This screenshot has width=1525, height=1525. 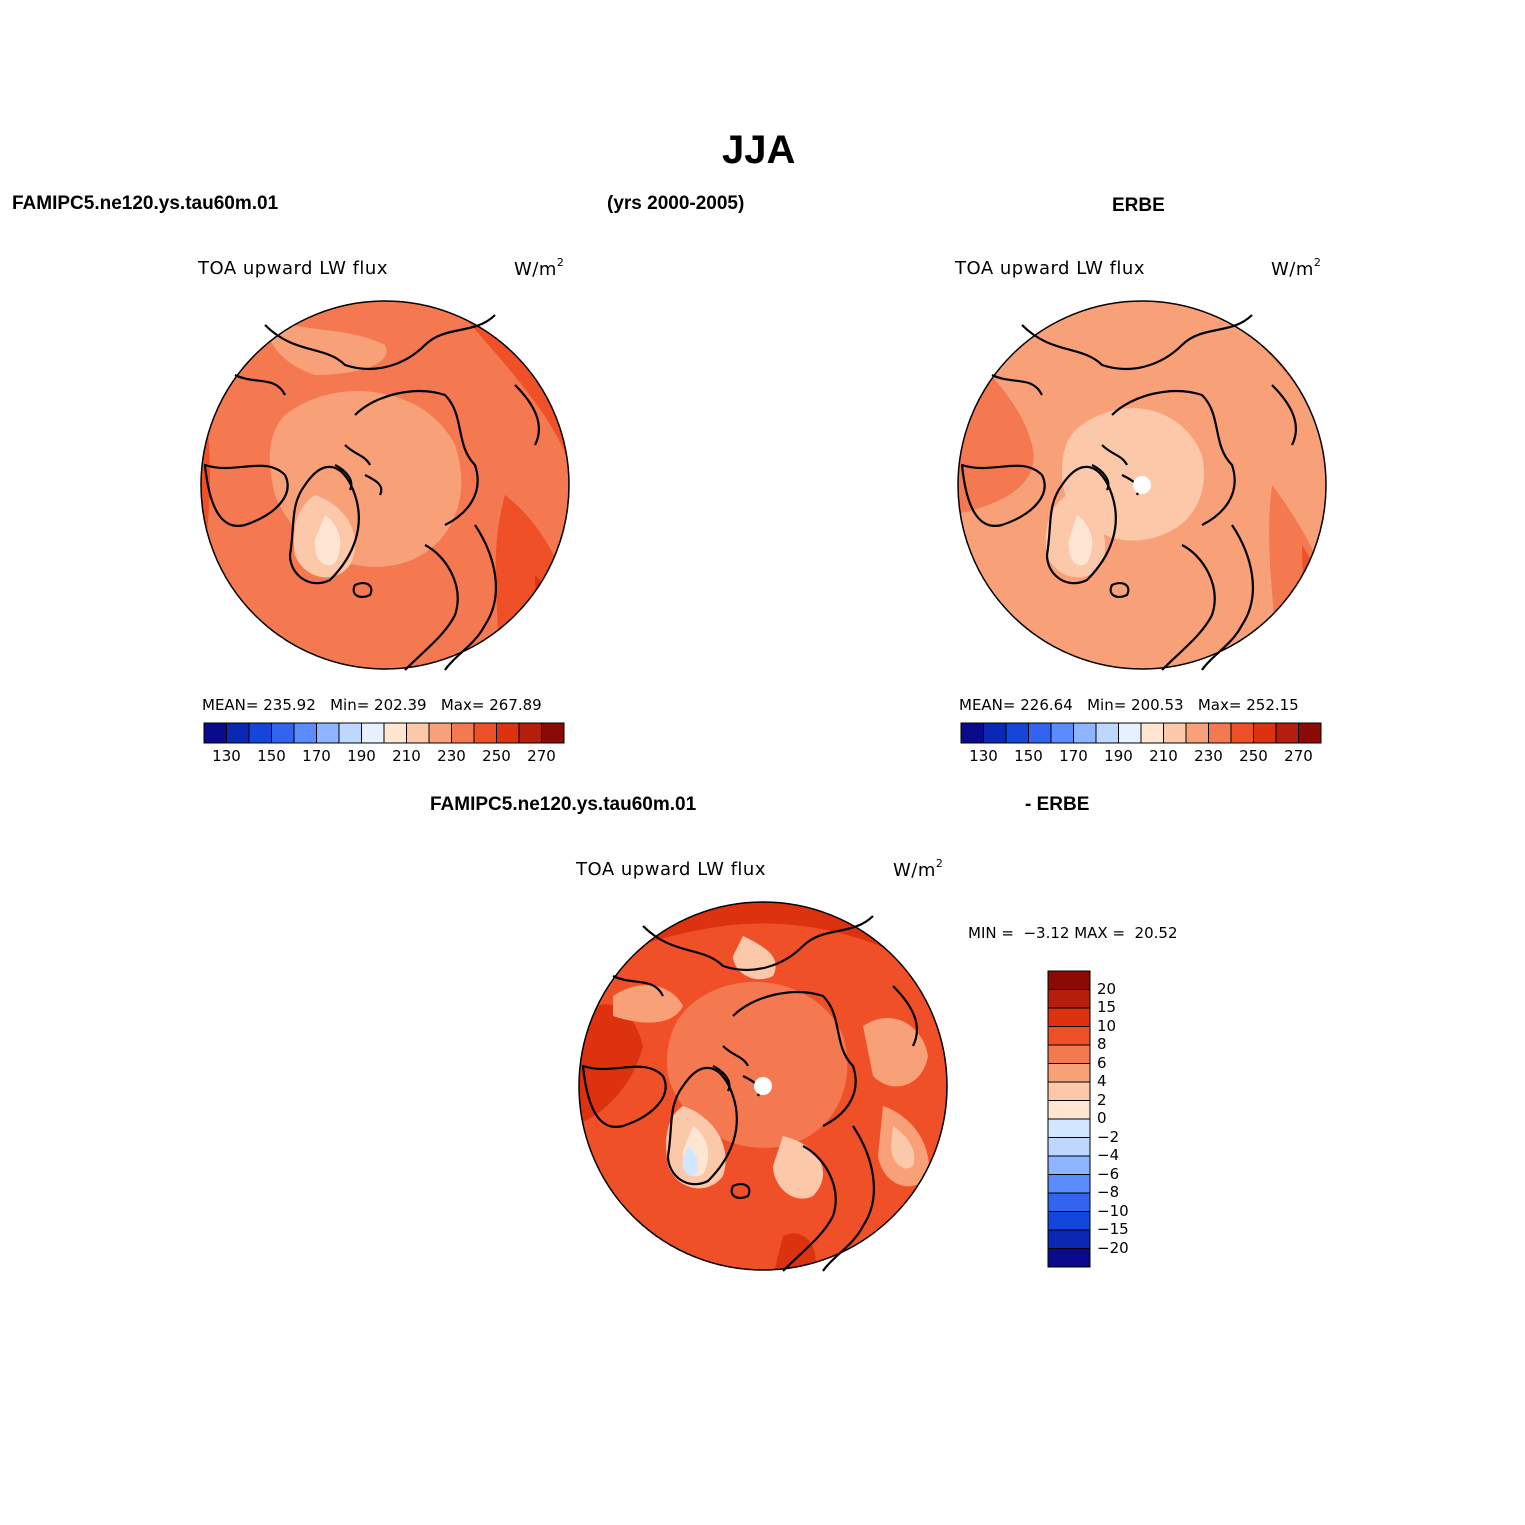 I want to click on panel3-units-base: W/m, so click(x=914, y=870).